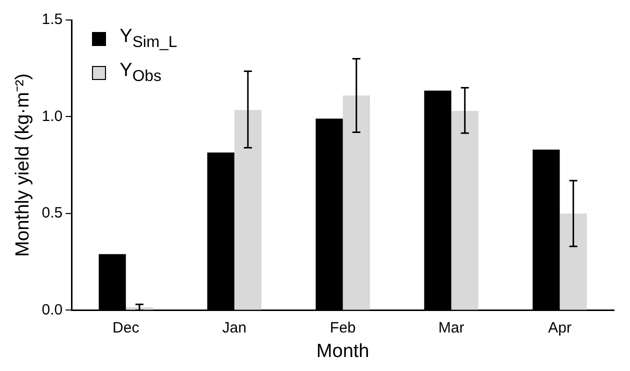  What do you see at coordinates (560, 327) in the screenshot?
I see `x-tick-label: Apr` at bounding box center [560, 327].